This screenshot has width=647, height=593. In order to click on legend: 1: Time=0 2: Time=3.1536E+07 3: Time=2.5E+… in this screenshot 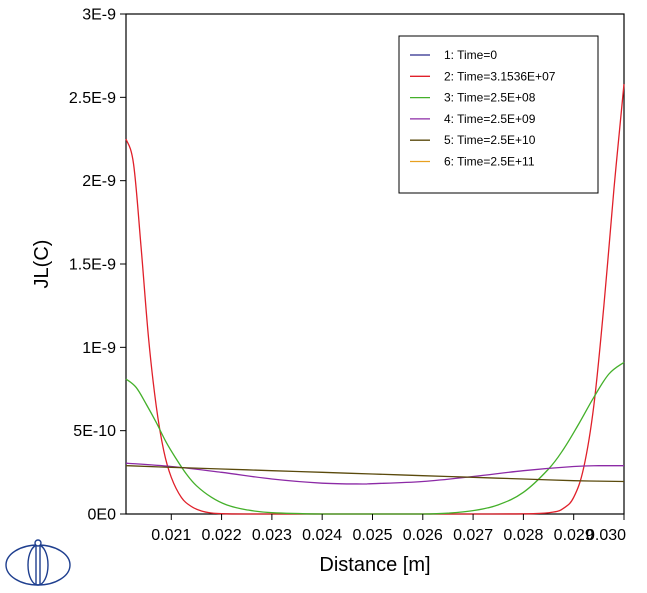, I will do `click(498, 114)`.